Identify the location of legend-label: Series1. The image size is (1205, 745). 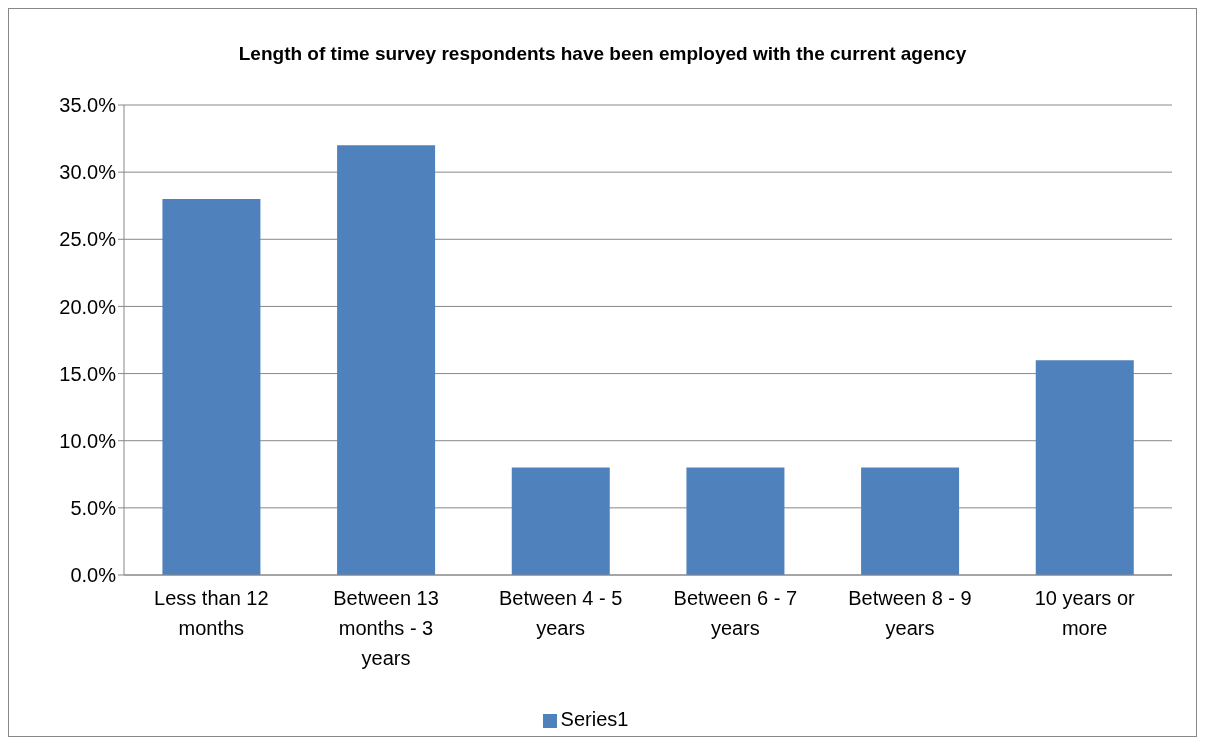
(594, 719).